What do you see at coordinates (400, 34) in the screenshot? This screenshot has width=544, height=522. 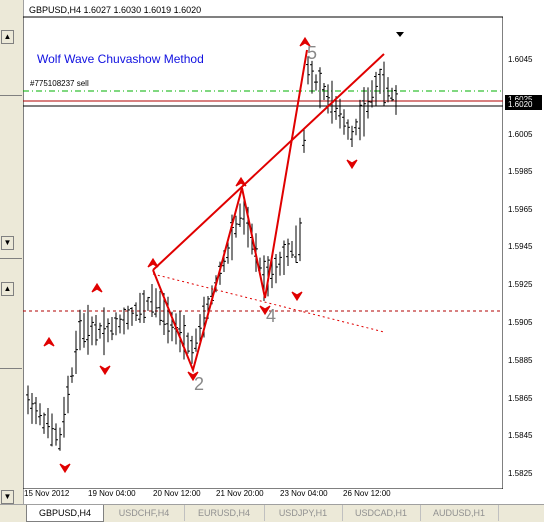 I see `shift-marker-icon` at bounding box center [400, 34].